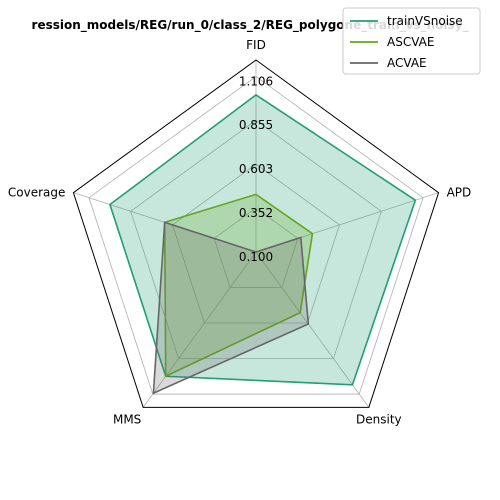 The height and width of the screenshot is (500, 500). I want to click on axis-label-coverage: Coverage, so click(37, 193).